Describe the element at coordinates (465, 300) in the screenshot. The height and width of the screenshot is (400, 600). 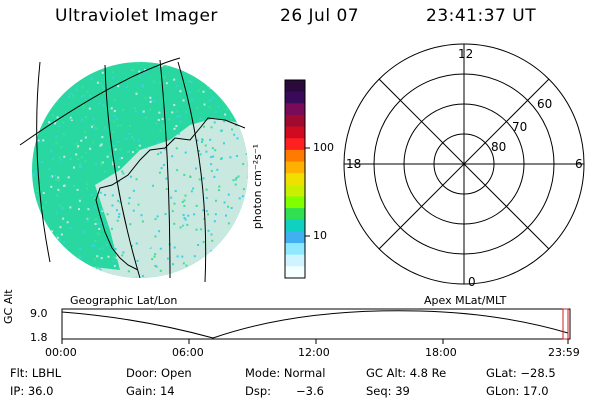
I see `apex-label: Apex MLat/MLT` at that location.